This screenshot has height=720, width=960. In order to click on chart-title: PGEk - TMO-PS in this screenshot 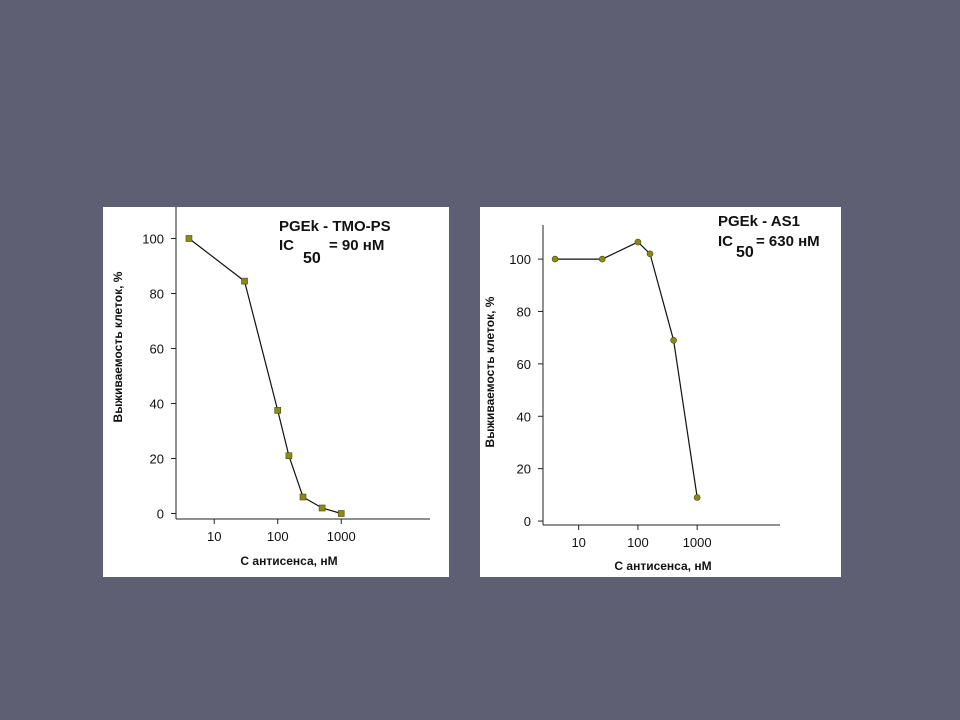, I will do `click(335, 226)`.